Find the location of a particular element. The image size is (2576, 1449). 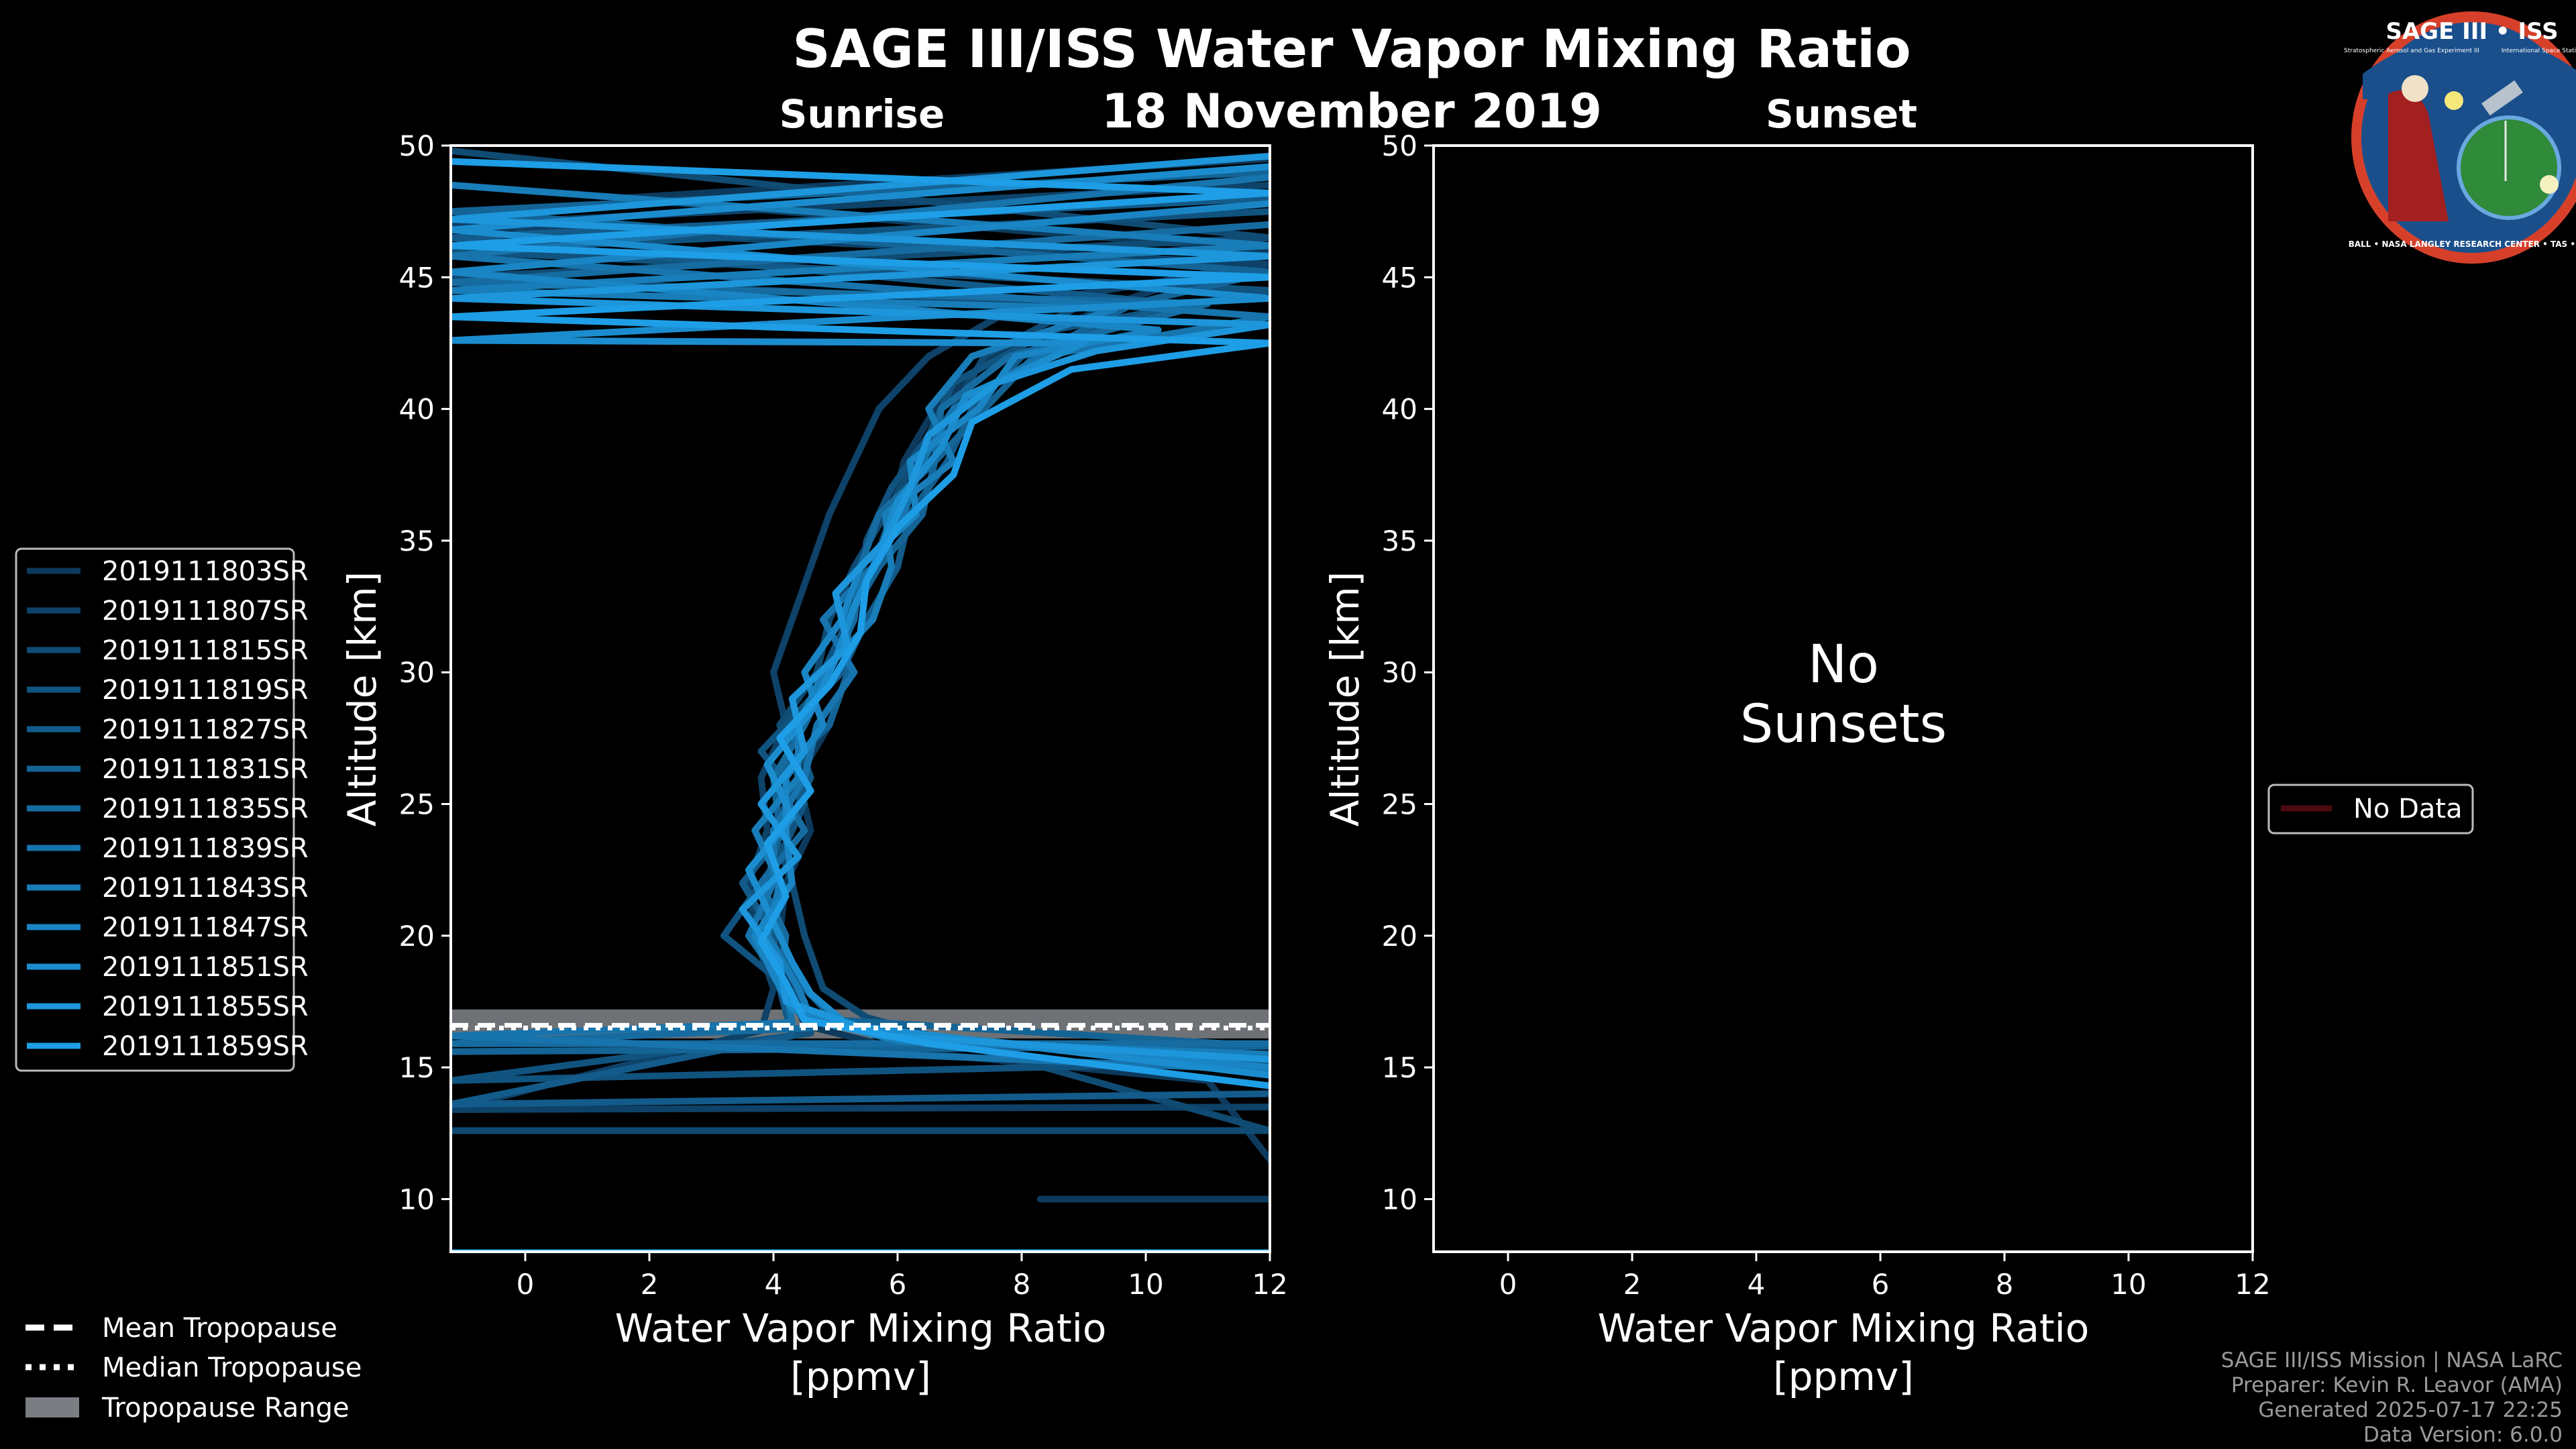

no-sunsets-line2: Sunsets is located at coordinates (1843, 724).